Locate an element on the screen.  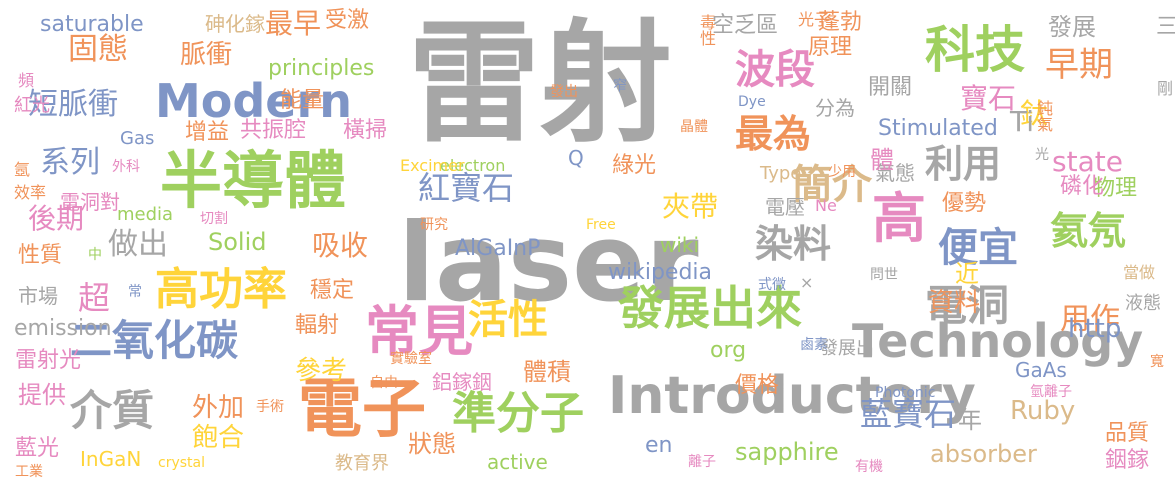
cloud-word: 電子 is located at coordinates (362, 410).